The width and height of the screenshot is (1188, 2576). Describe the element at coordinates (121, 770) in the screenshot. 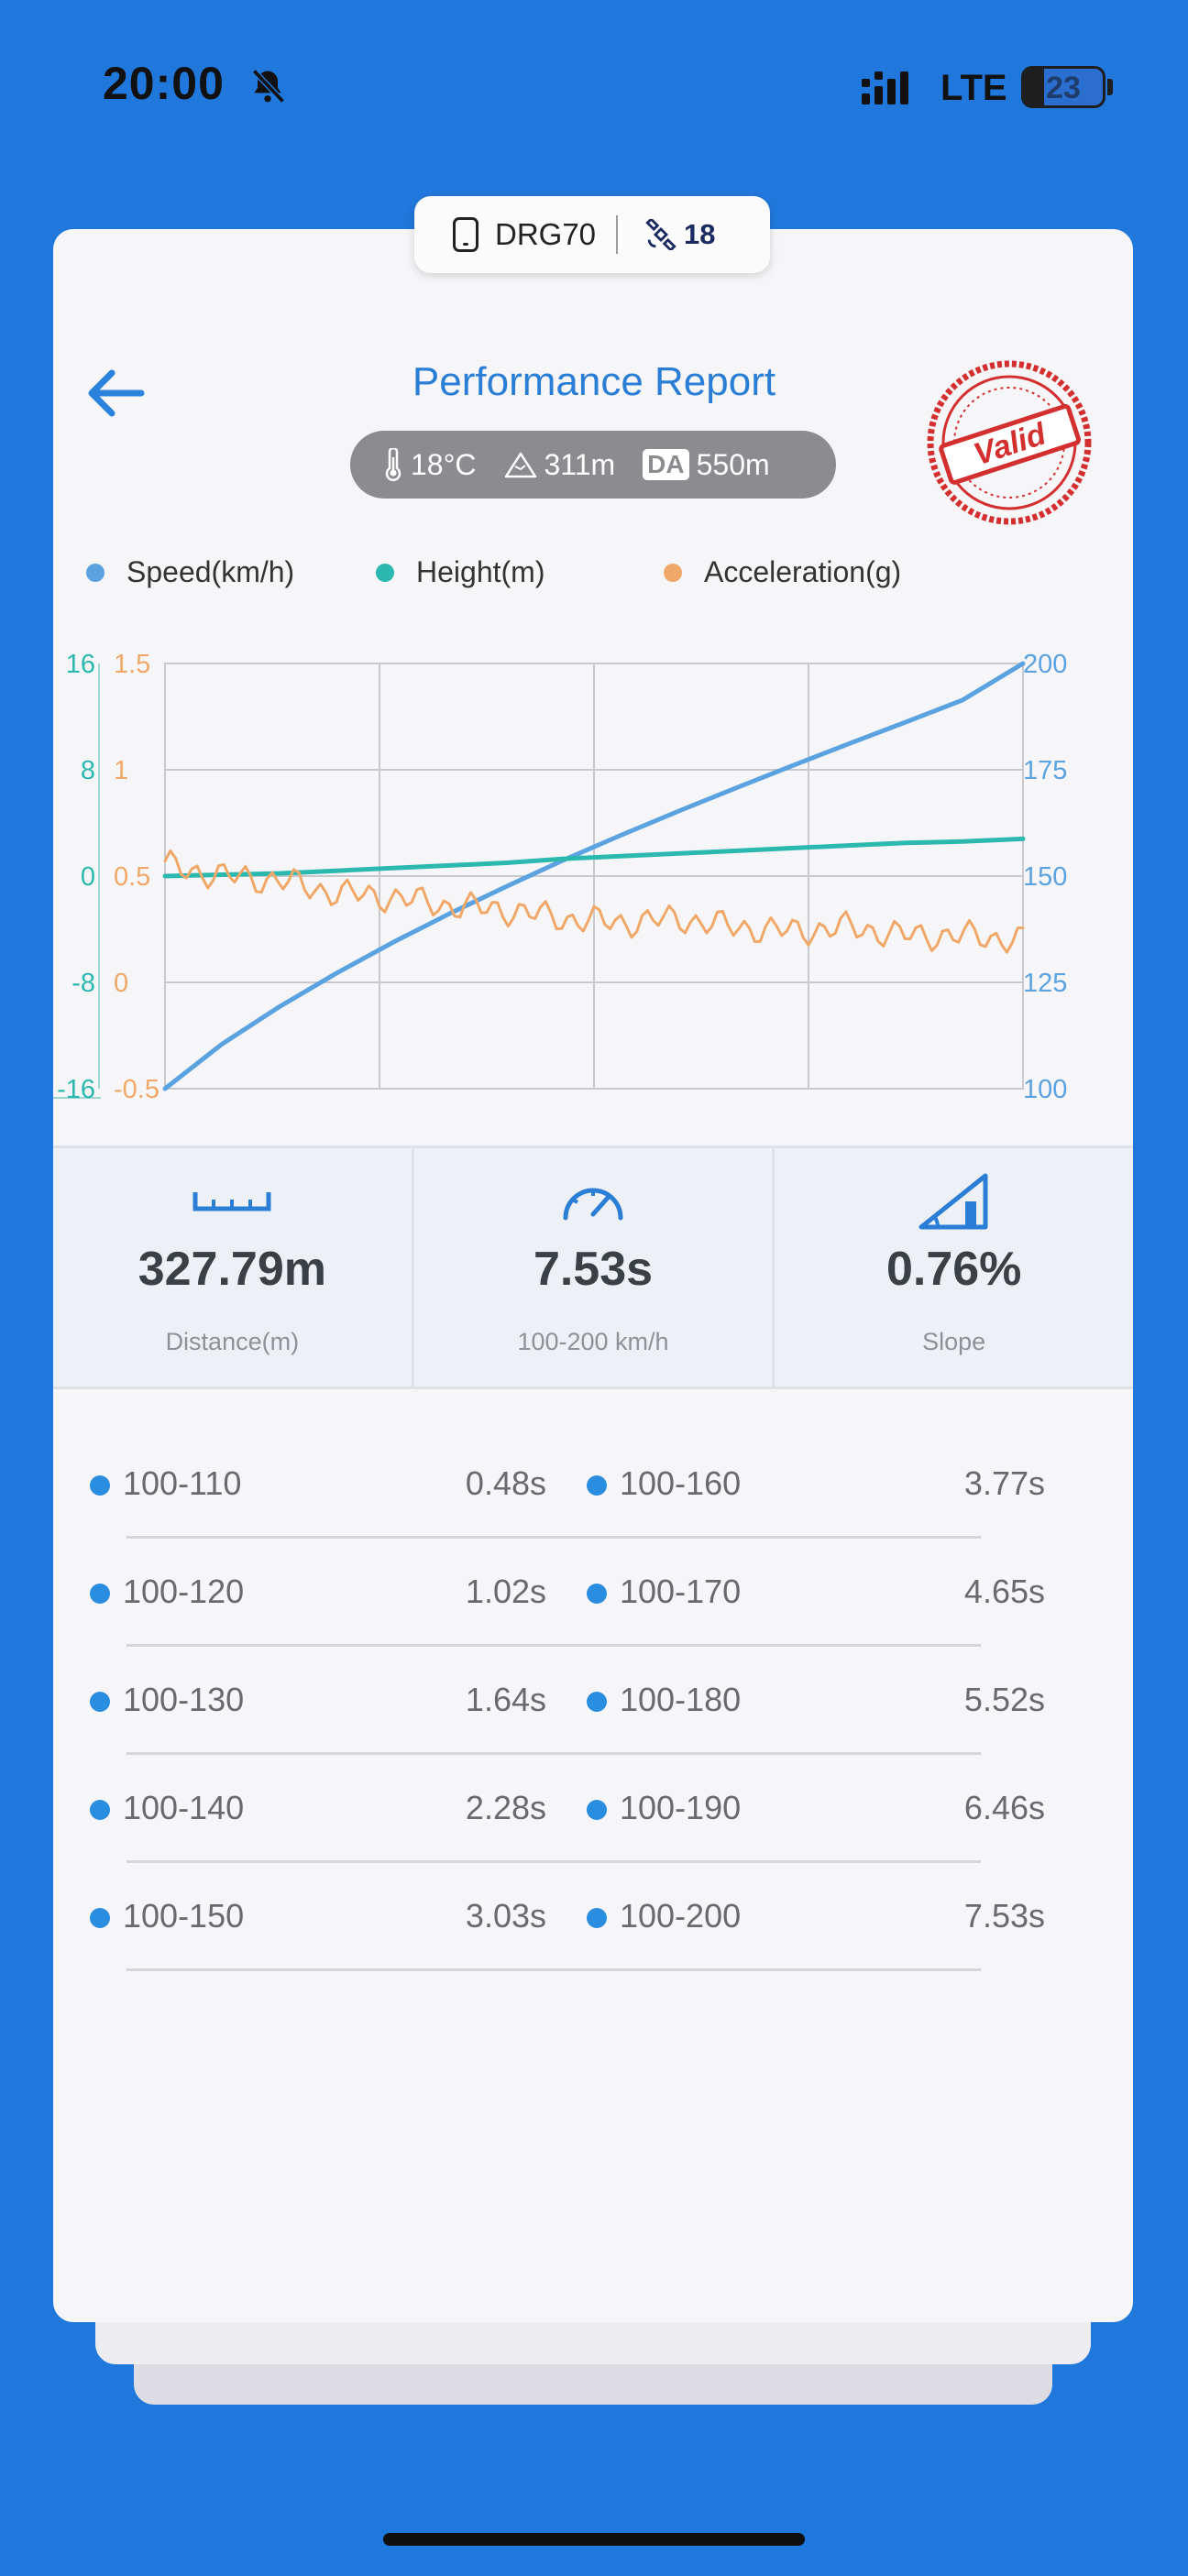

I see `accel-axis-tick: 1` at that location.